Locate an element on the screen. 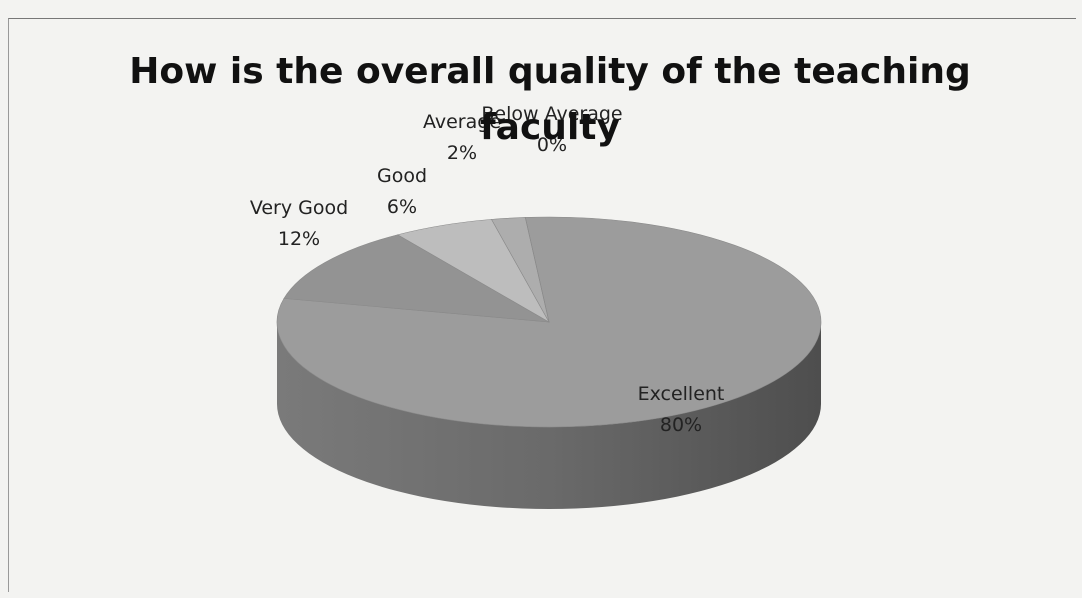 This screenshot has height=598, width=1082. category-label: Very Good is located at coordinates (299, 208).